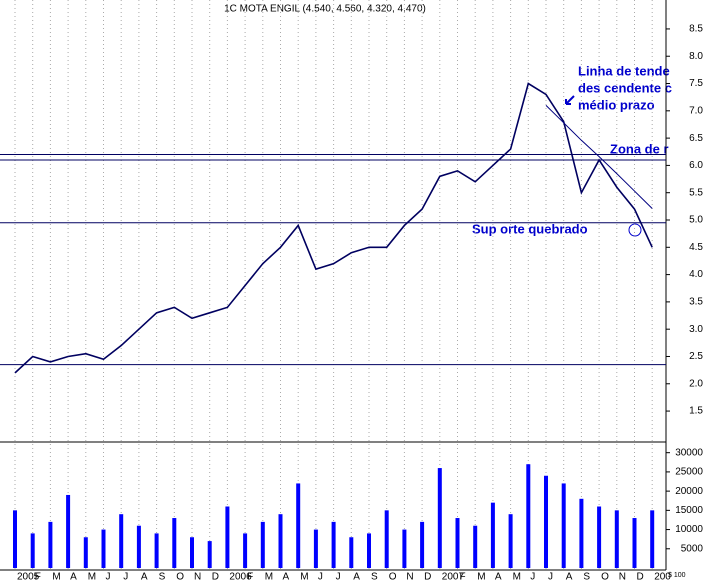 The width and height of the screenshot is (707, 582). I want to click on annotation: Linha de tende, so click(624, 70).